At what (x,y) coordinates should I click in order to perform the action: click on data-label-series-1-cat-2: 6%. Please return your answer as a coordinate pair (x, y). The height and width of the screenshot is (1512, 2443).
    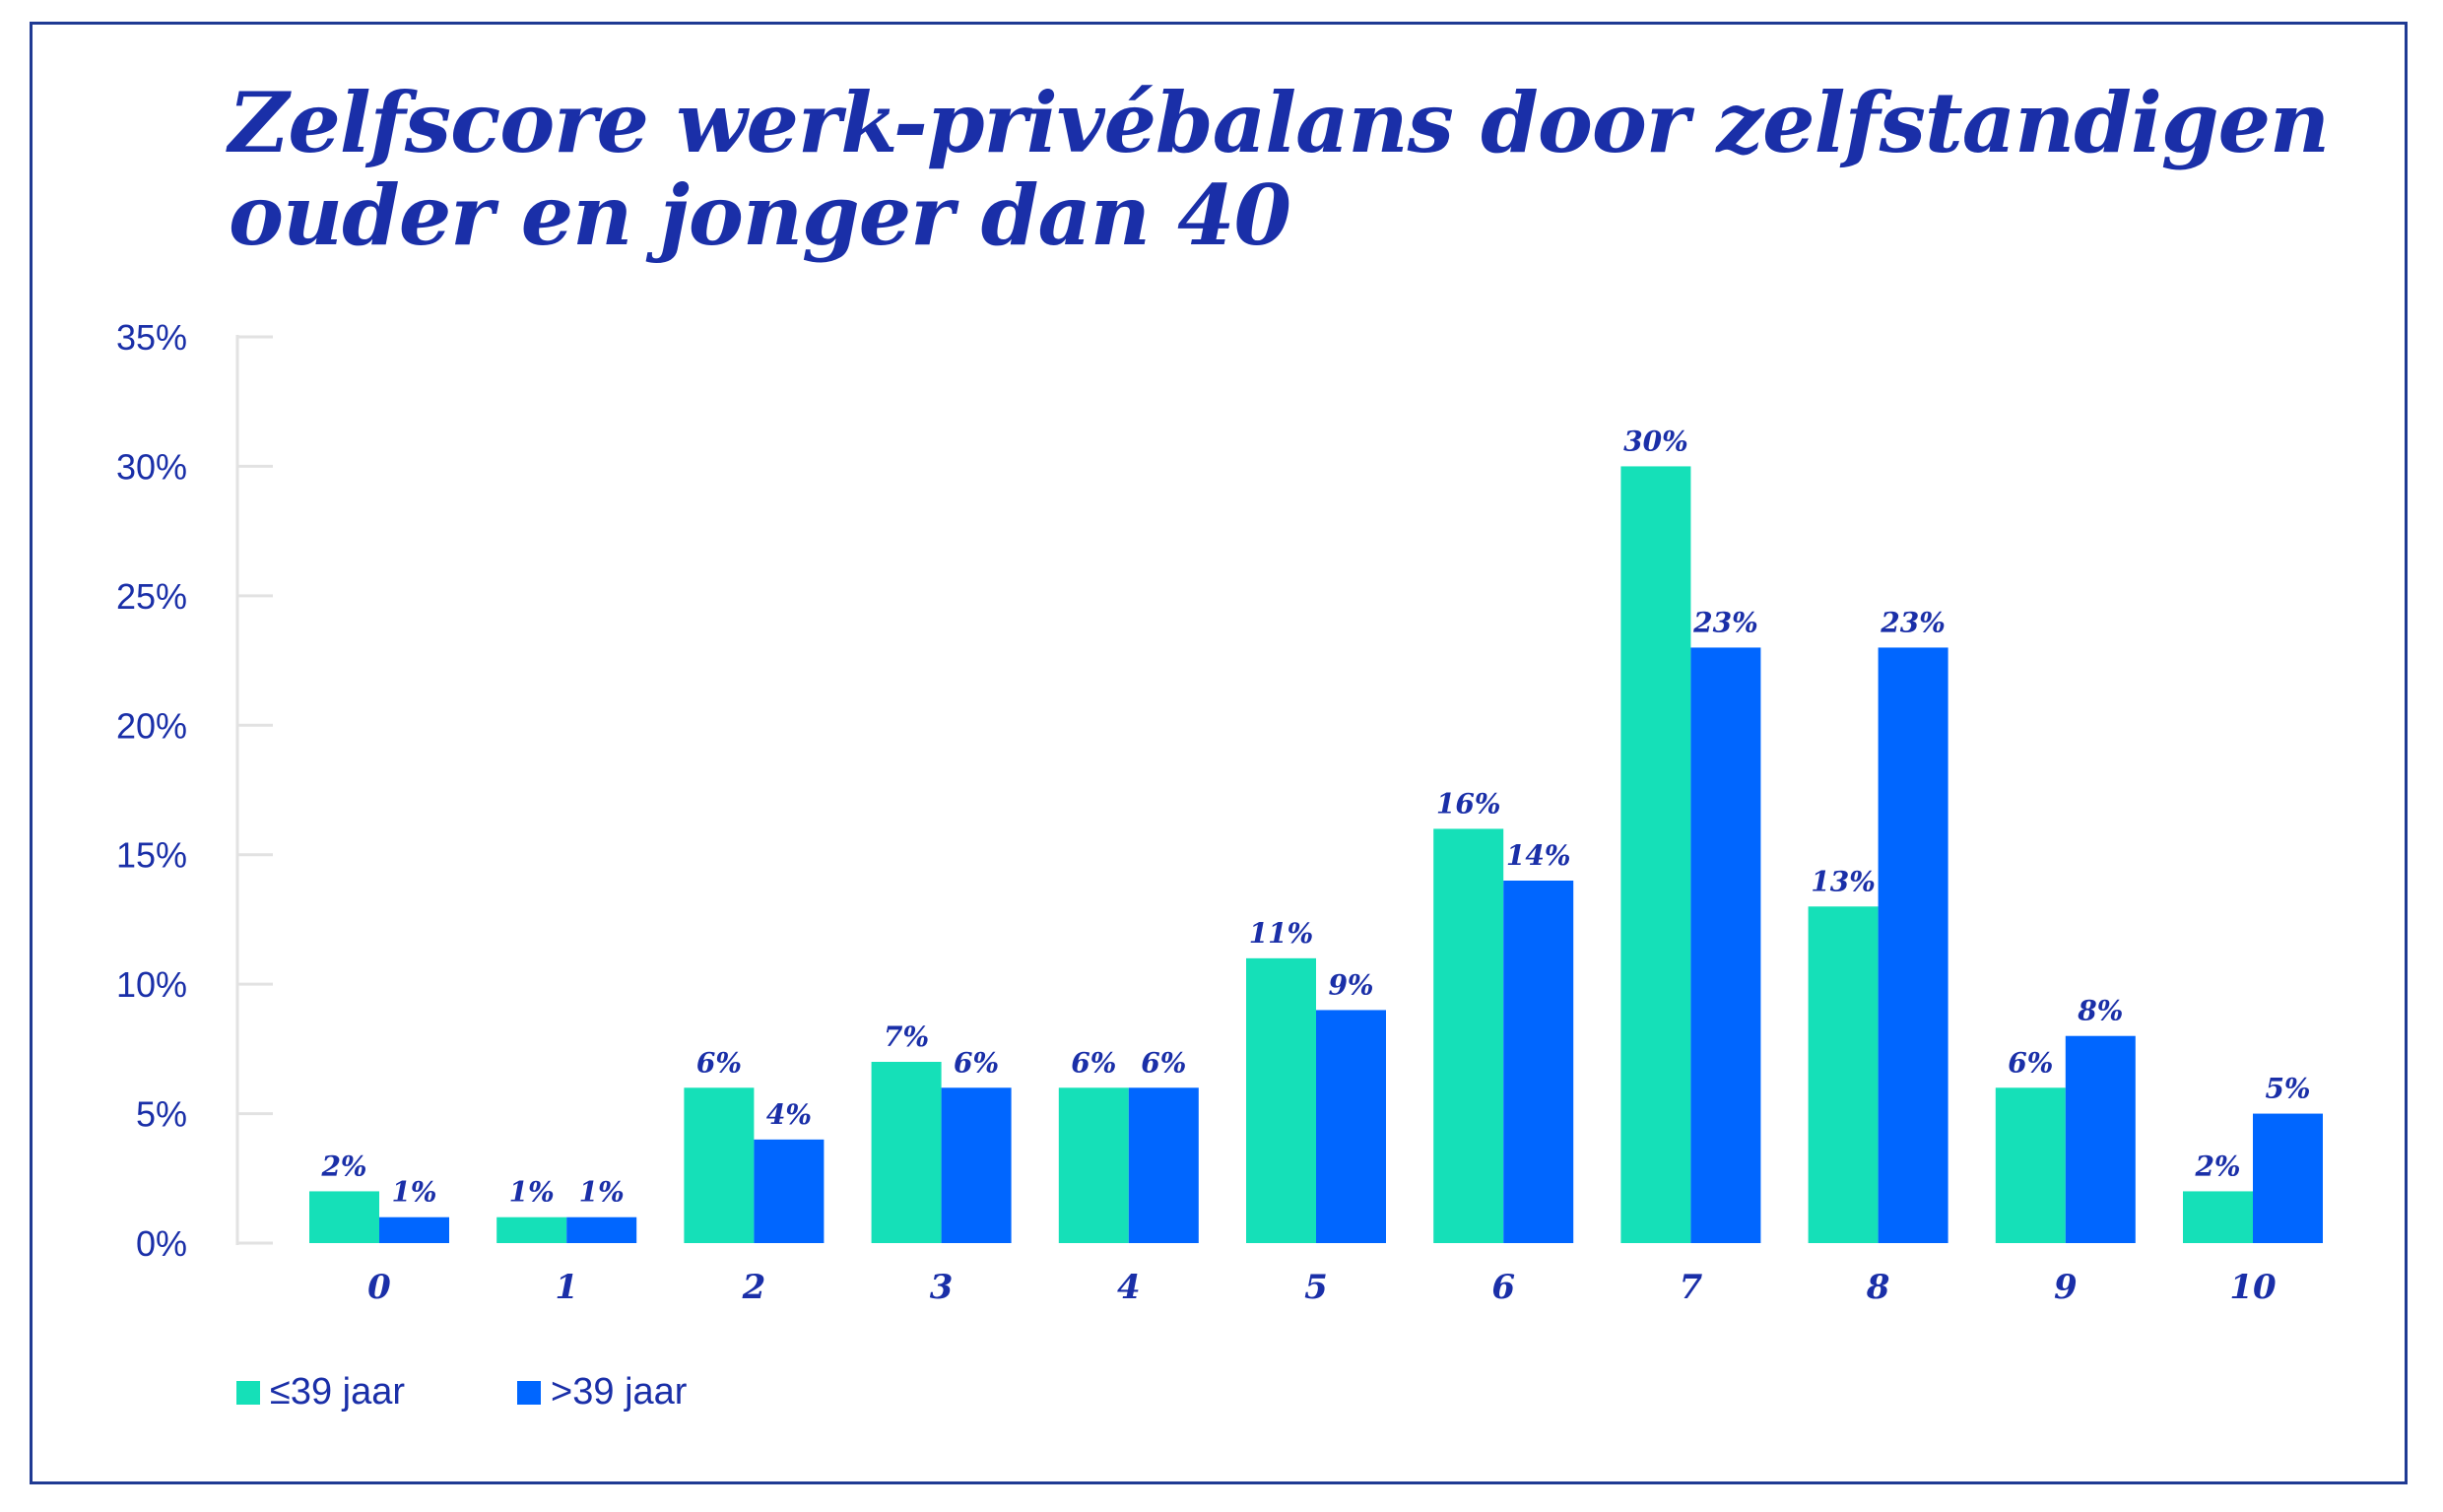
    Looking at the image, I should click on (719, 1062).